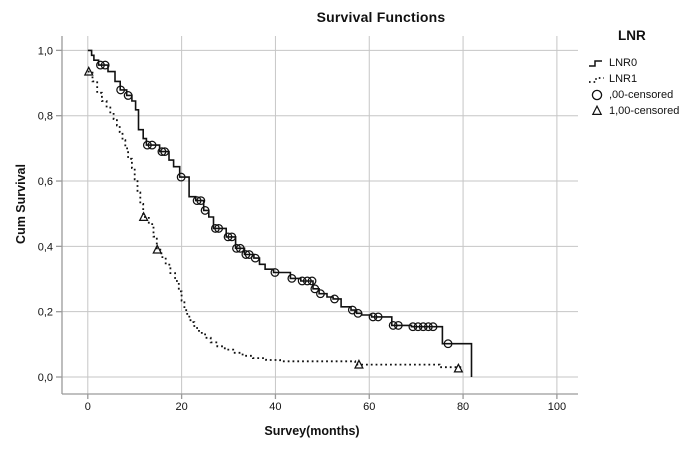 This screenshot has height=454, width=700. What do you see at coordinates (369, 407) in the screenshot?
I see `x-tick-label: 60` at bounding box center [369, 407].